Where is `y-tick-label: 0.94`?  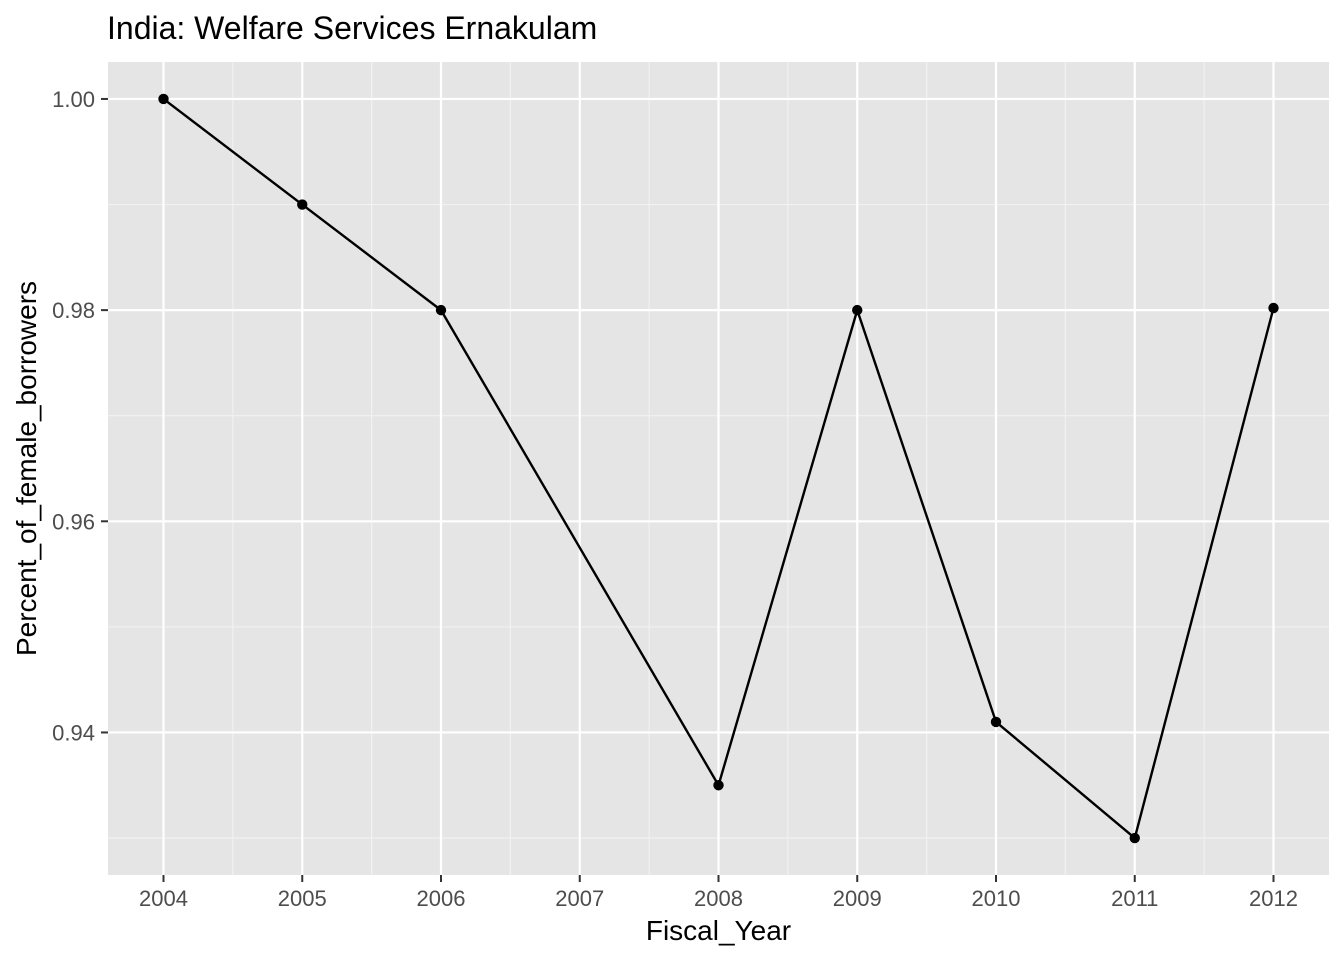
y-tick-label: 0.94 is located at coordinates (73, 732).